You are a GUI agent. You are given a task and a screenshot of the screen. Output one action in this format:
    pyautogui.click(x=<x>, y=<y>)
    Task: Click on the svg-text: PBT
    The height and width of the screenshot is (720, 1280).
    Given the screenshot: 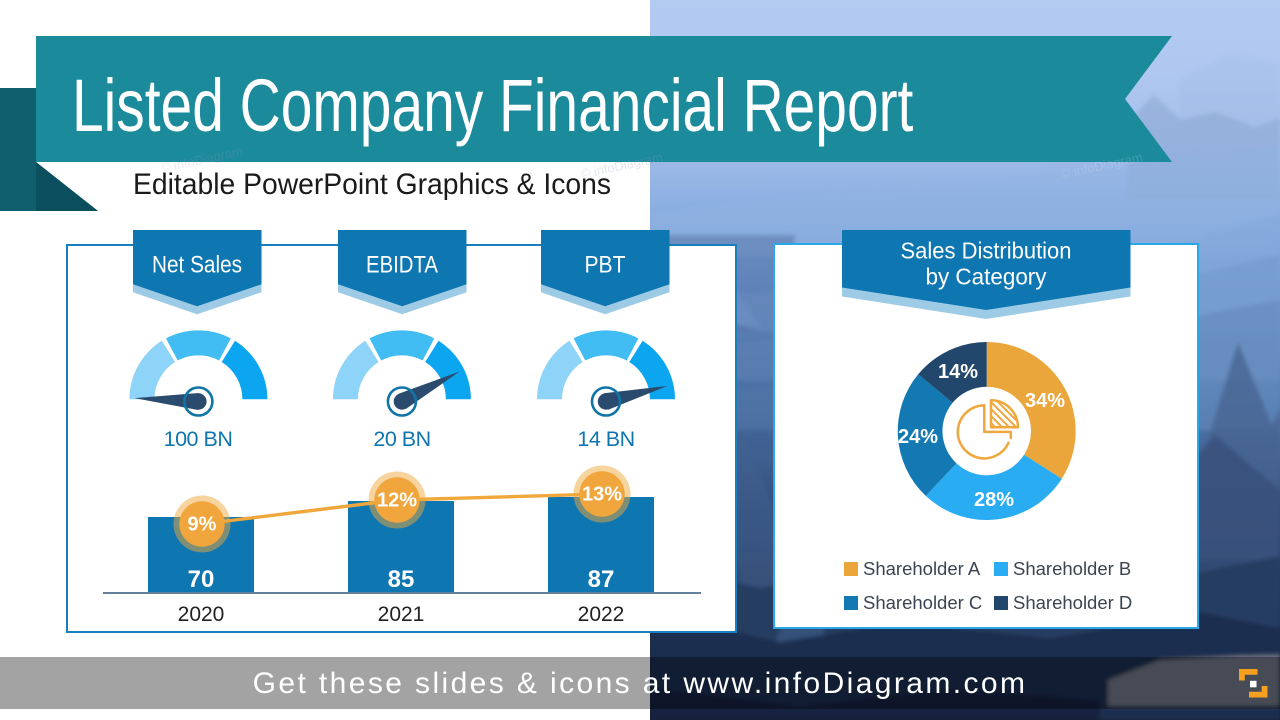 What is the action you would take?
    pyautogui.click(x=605, y=265)
    